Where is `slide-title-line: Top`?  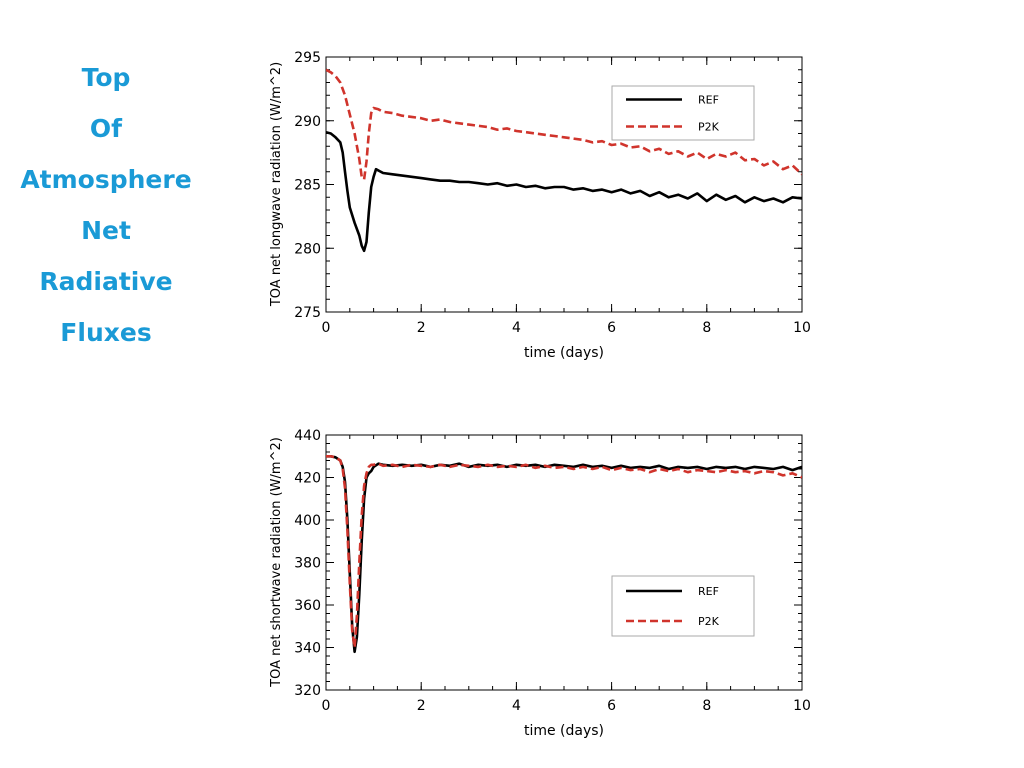 slide-title-line: Top is located at coordinates (106, 77).